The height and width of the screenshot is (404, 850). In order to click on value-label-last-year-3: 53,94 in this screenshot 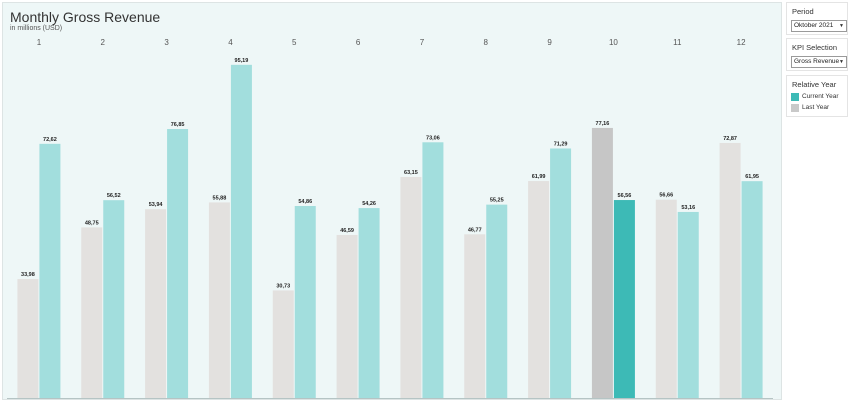, I will do `click(156, 205)`.